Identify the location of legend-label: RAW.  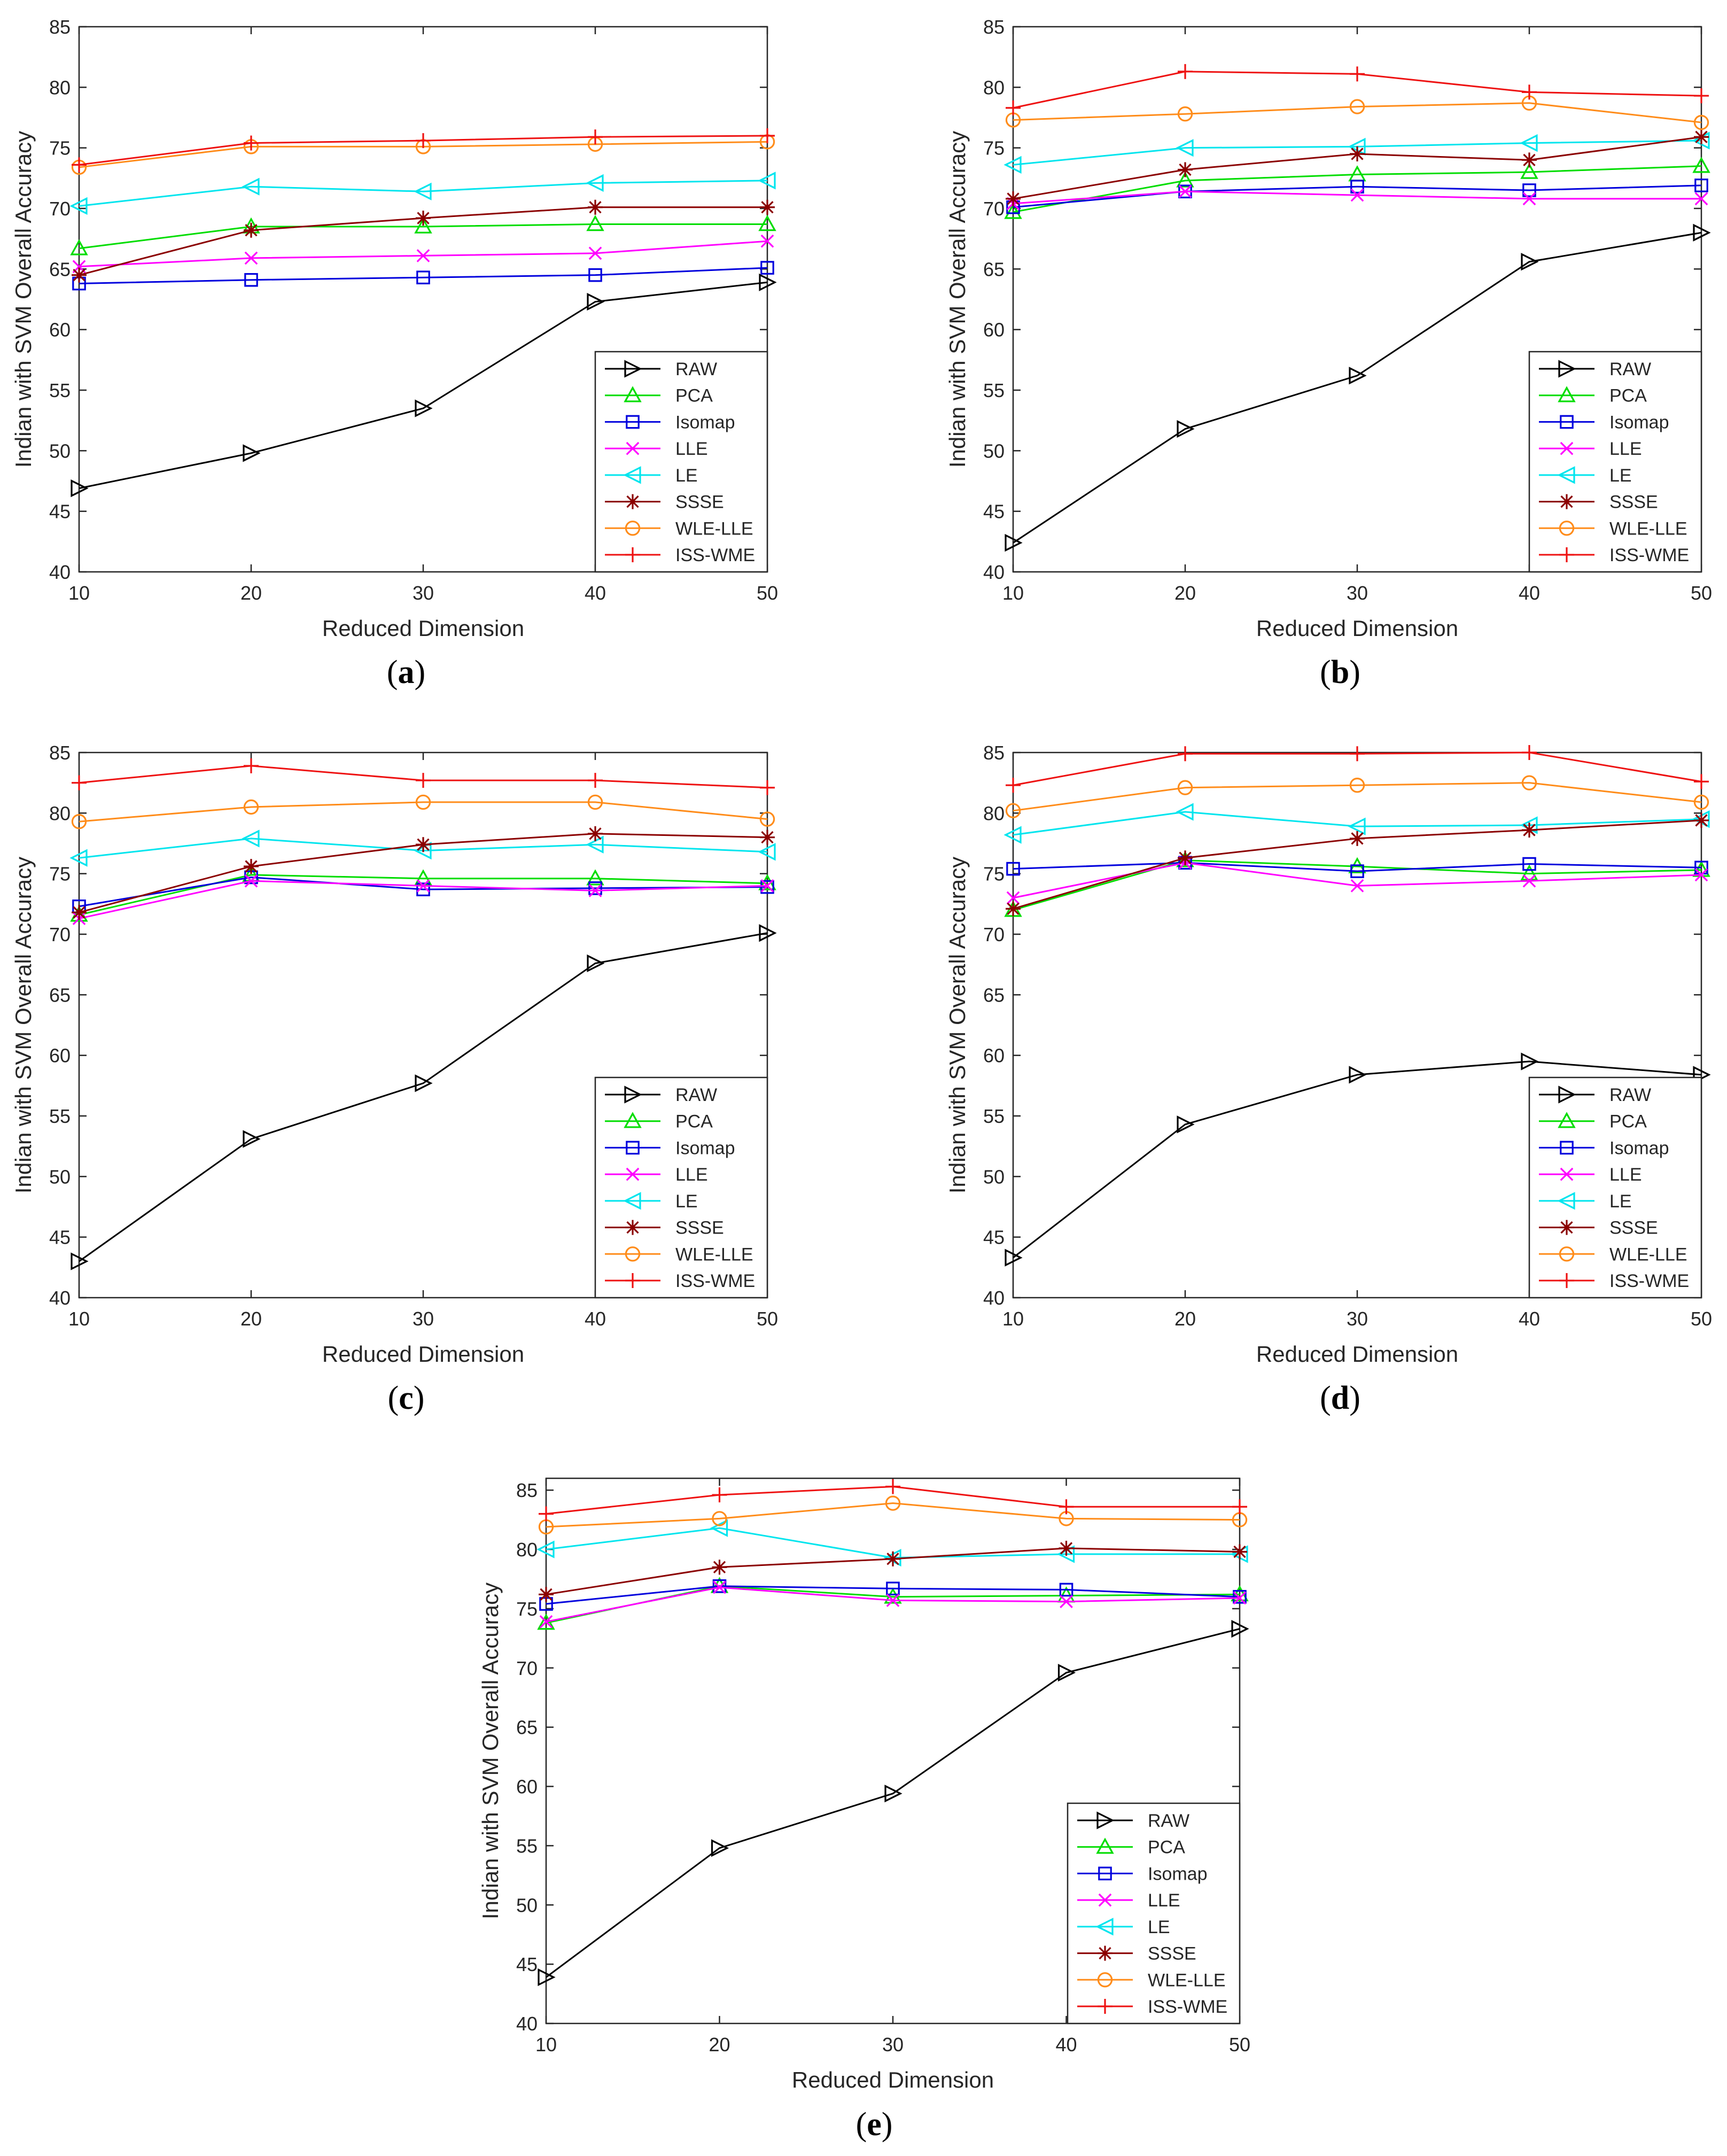
(1630, 1095).